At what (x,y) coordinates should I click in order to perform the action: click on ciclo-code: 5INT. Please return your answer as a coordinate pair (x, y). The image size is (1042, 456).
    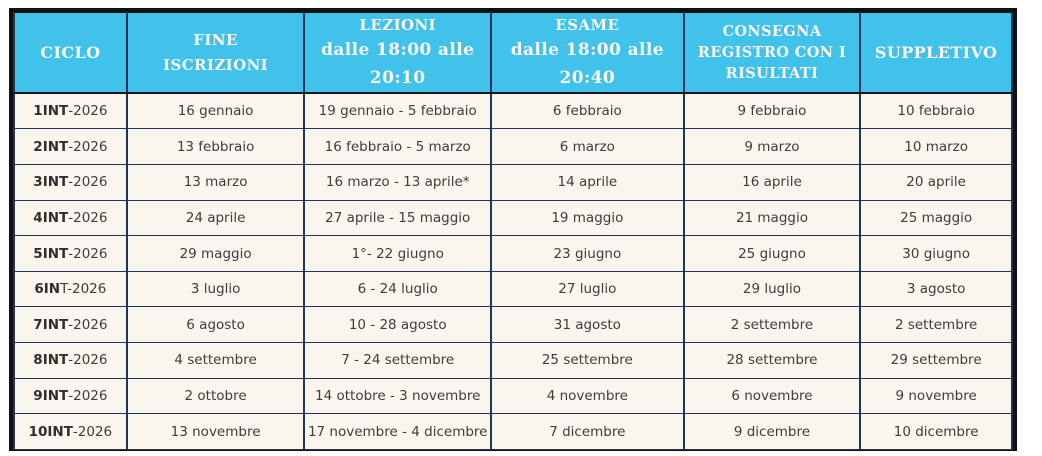
    Looking at the image, I should click on (51, 253).